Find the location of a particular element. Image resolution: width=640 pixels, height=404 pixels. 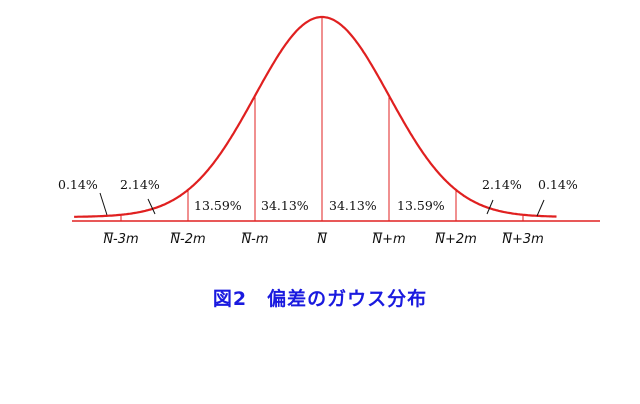

band-label-right-outer: 0.14% is located at coordinates (558, 184).